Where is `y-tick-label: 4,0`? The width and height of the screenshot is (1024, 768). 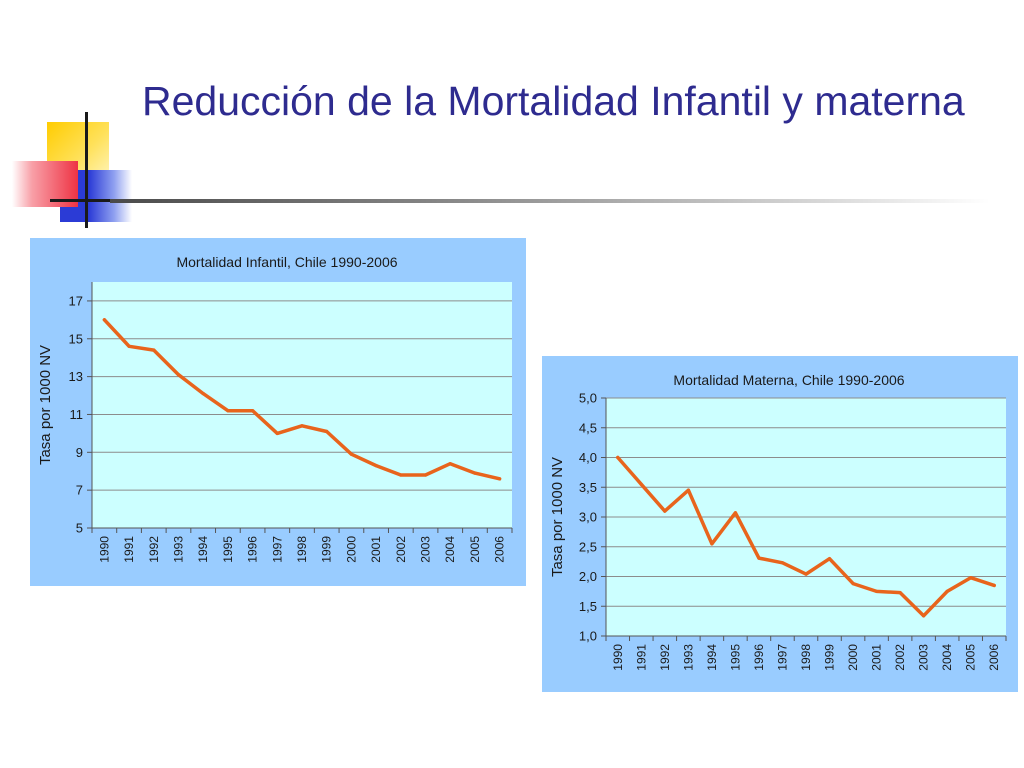 y-tick-label: 4,0 is located at coordinates (588, 457).